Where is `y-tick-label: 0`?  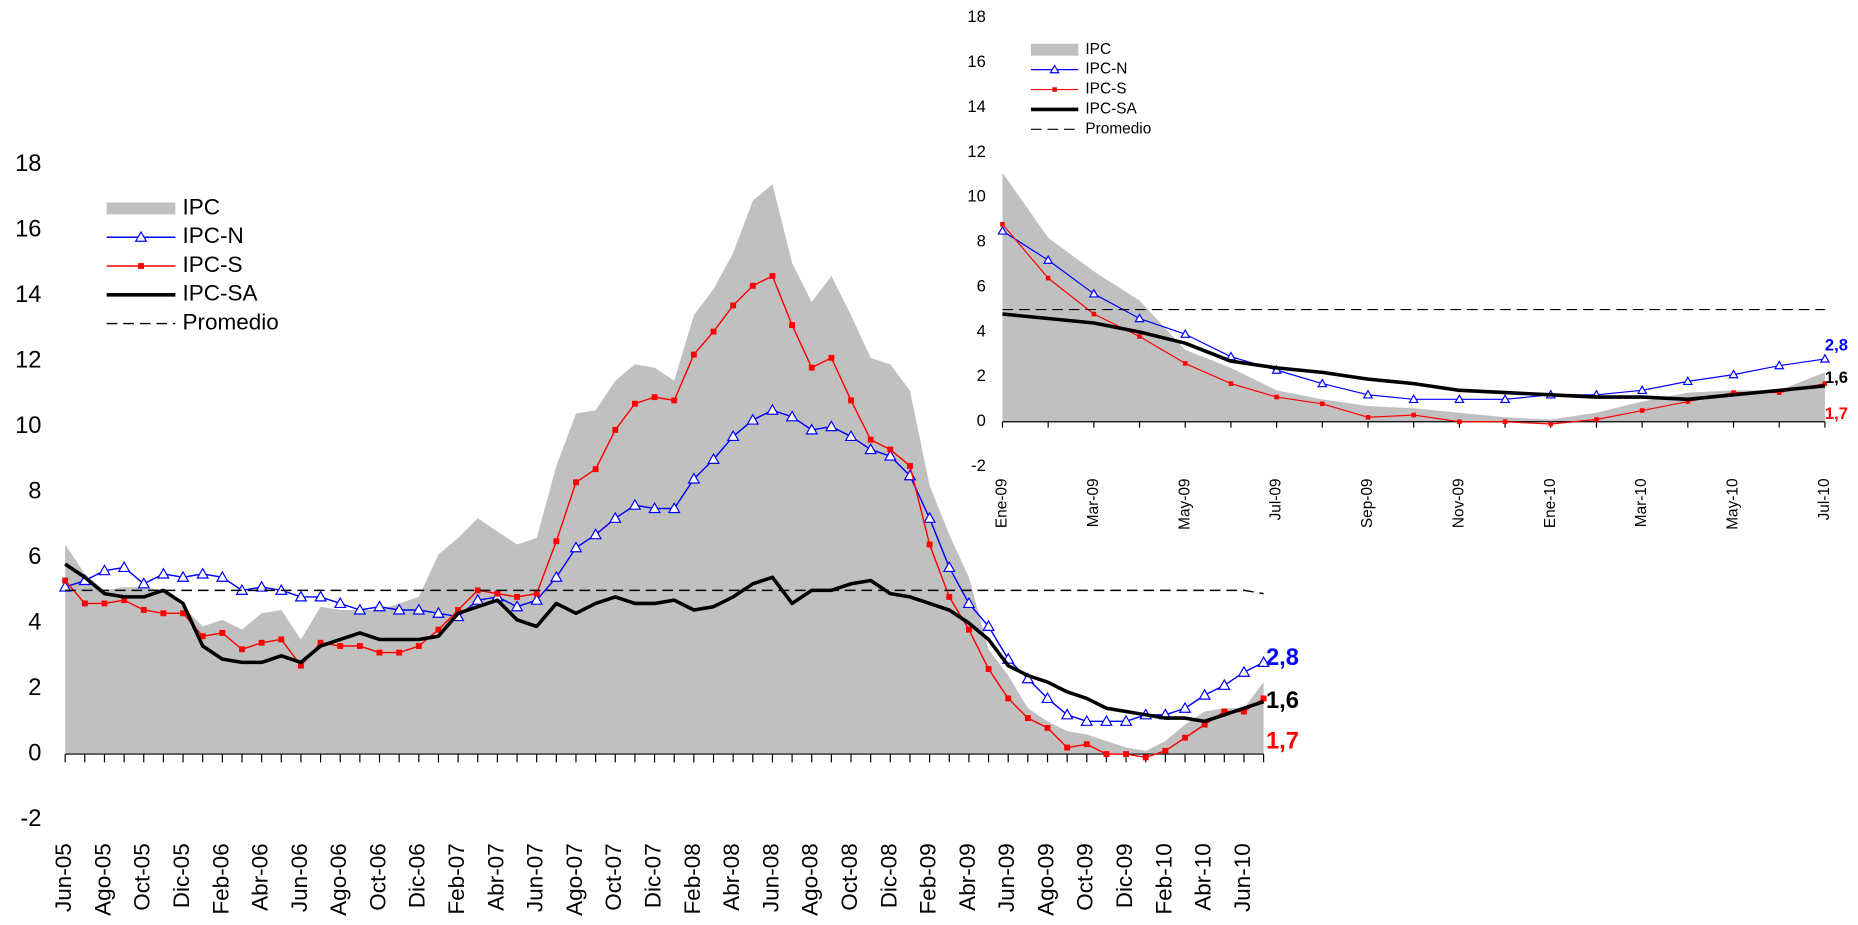 y-tick-label: 0 is located at coordinates (981, 420).